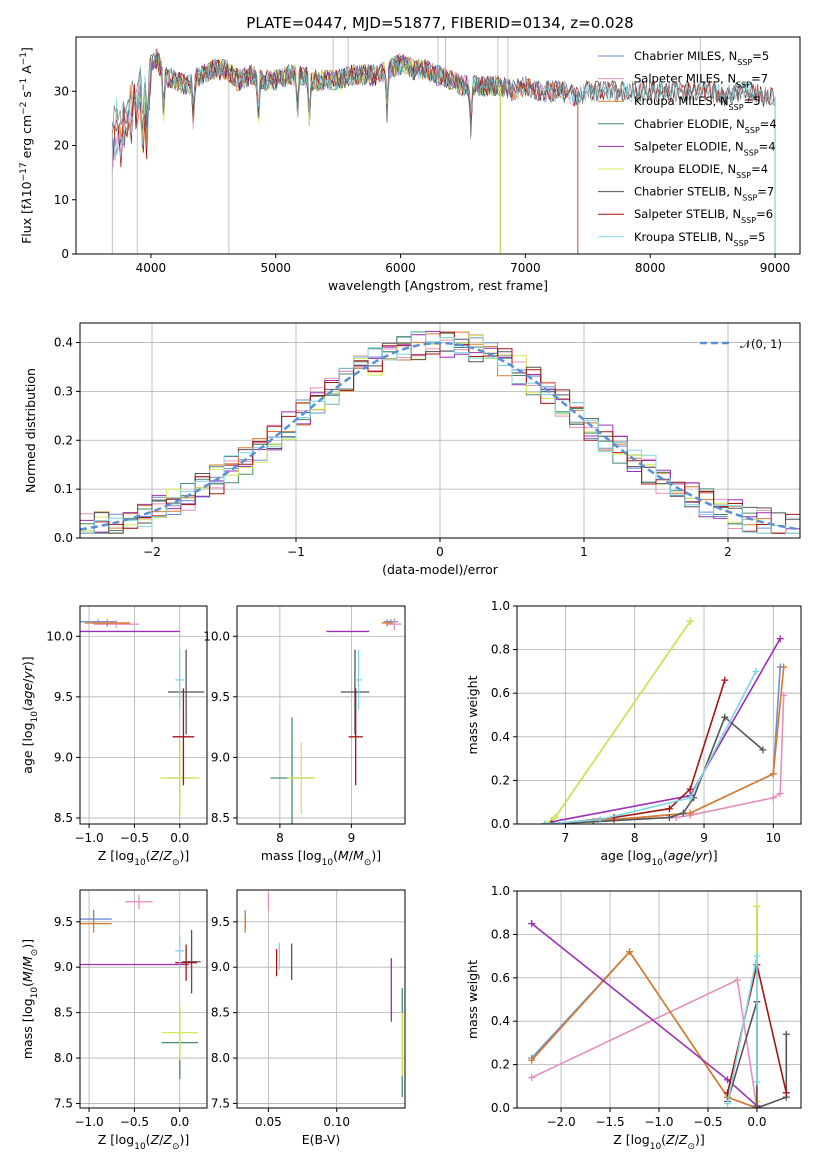 Image resolution: width=819 pixels, height=1170 pixels. Describe the element at coordinates (336, 1122) in the screenshot. I see `x-tick-label: 0.10` at that location.